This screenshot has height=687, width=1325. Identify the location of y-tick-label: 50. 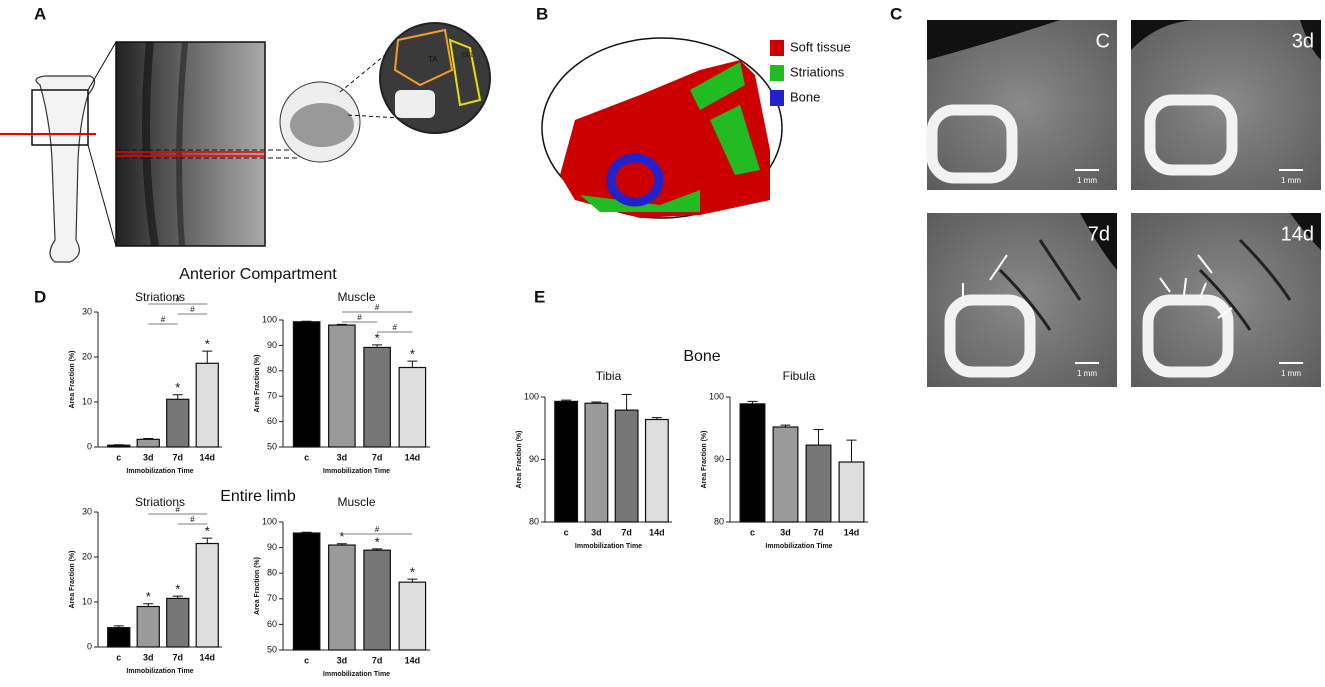
(272, 649).